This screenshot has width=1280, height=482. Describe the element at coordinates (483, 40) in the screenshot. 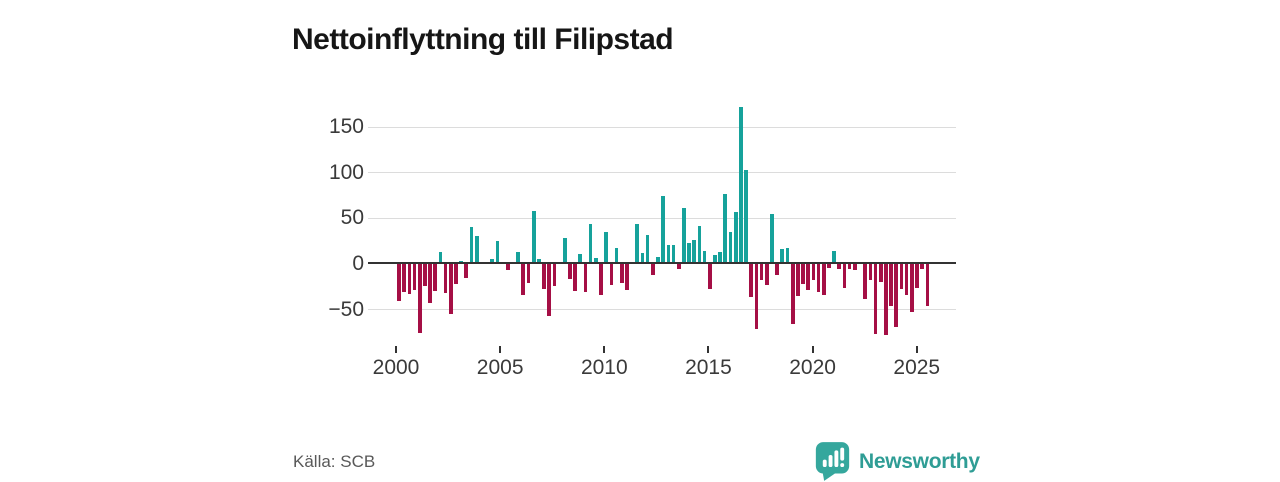

I see `chart-title: Nettoinflyttning till Filipstad` at that location.